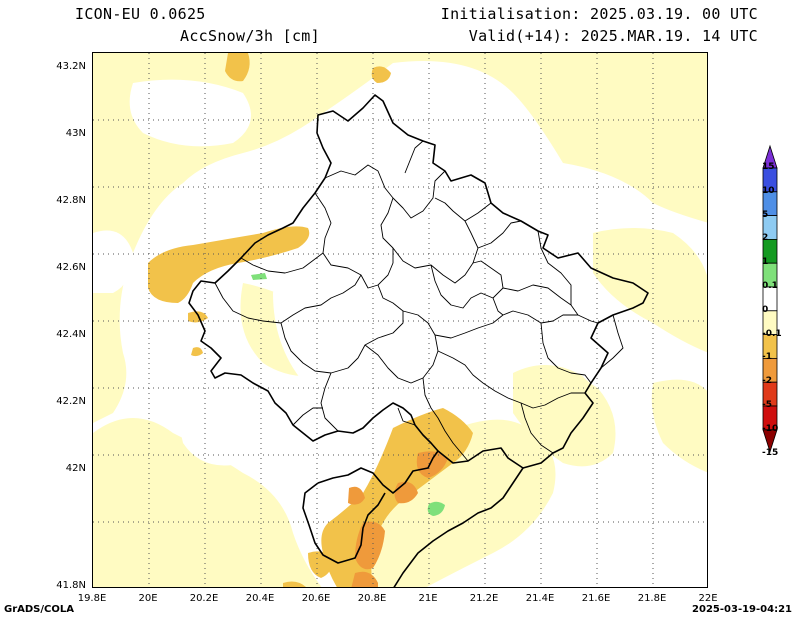 Image resolution: width=800 pixels, height=618 pixels. What do you see at coordinates (770, 299) in the screenshot?
I see `colorbar-legend` at bounding box center [770, 299].